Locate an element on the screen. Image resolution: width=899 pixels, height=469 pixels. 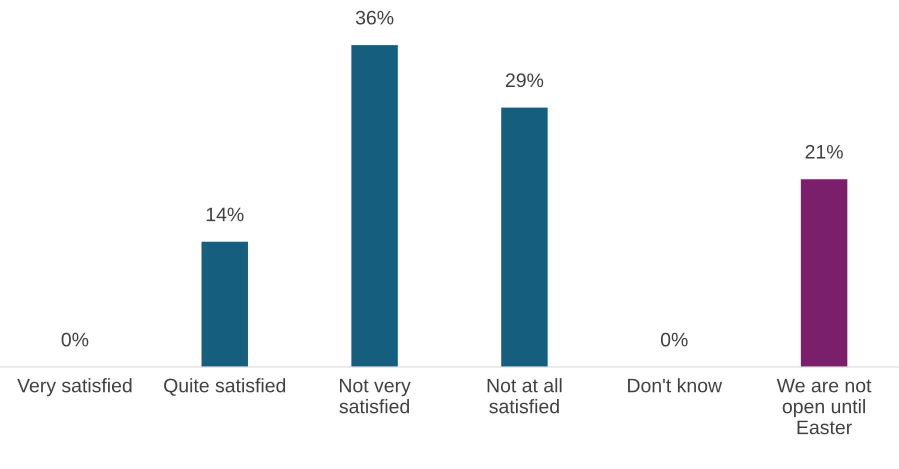
x-tick-label: Not at all satisfied is located at coordinates (525, 396).